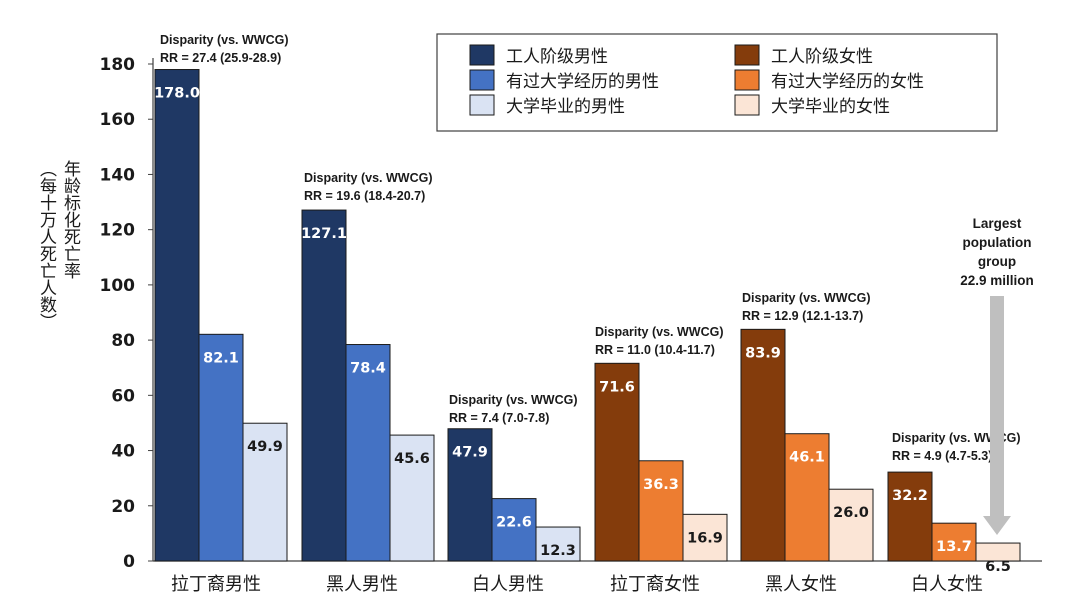  What do you see at coordinates (368, 369) in the screenshot?
I see `bar-value-label: 78.4` at bounding box center [368, 369].